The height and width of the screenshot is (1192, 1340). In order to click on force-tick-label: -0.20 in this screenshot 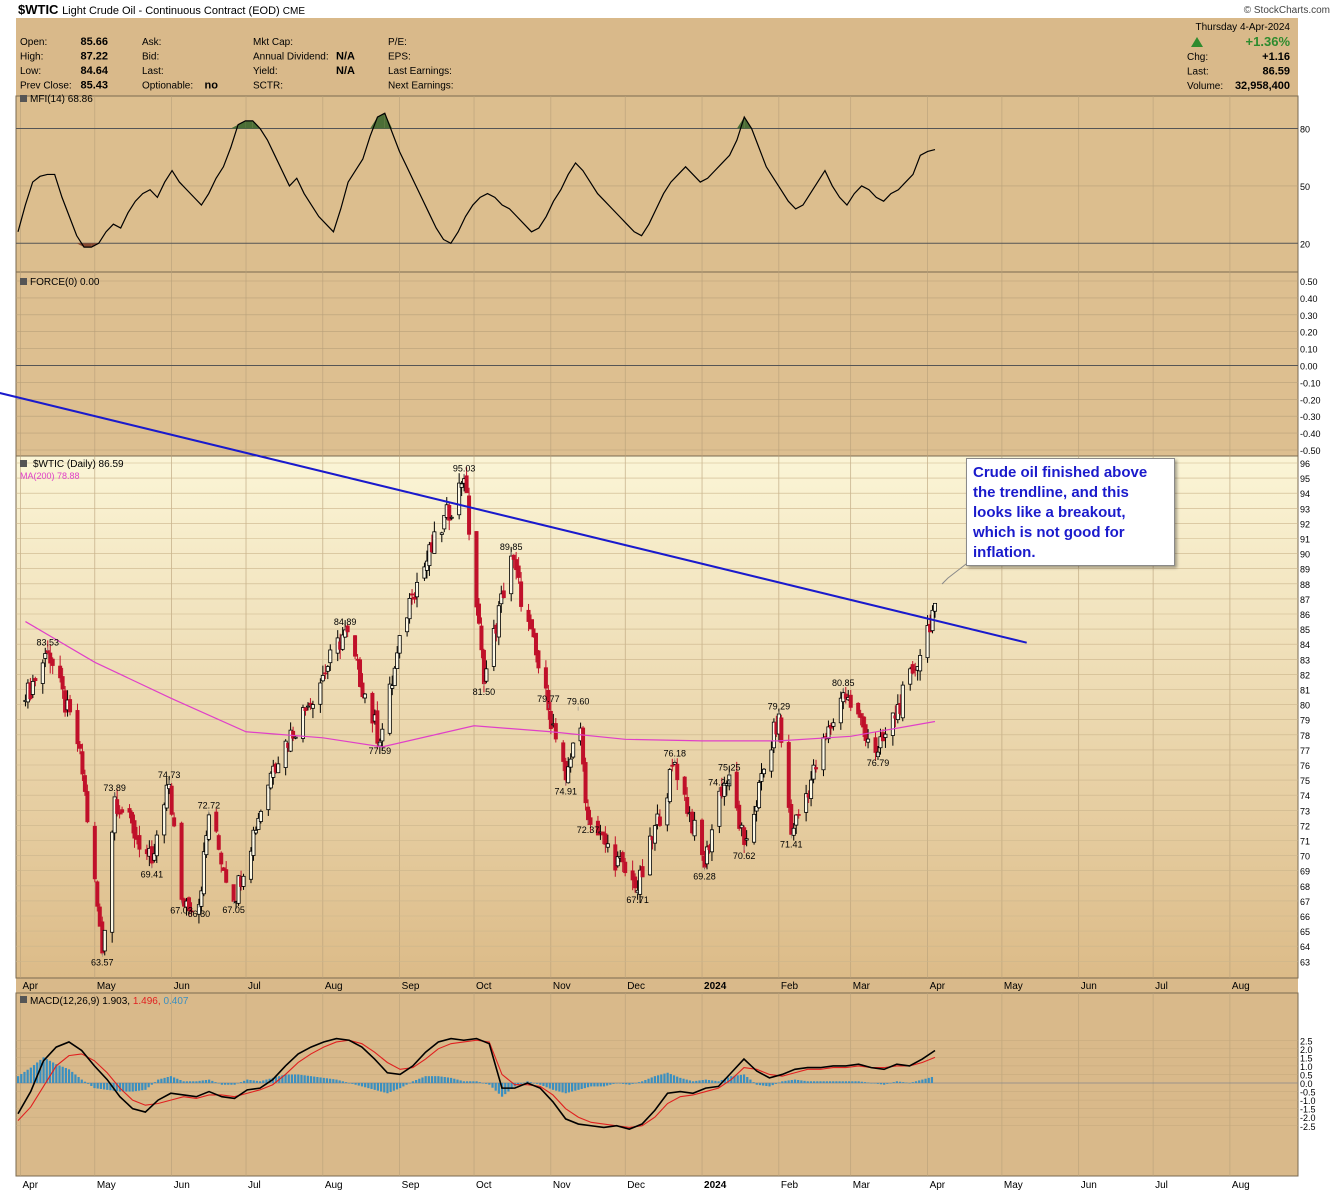, I will do `click(1310, 400)`.